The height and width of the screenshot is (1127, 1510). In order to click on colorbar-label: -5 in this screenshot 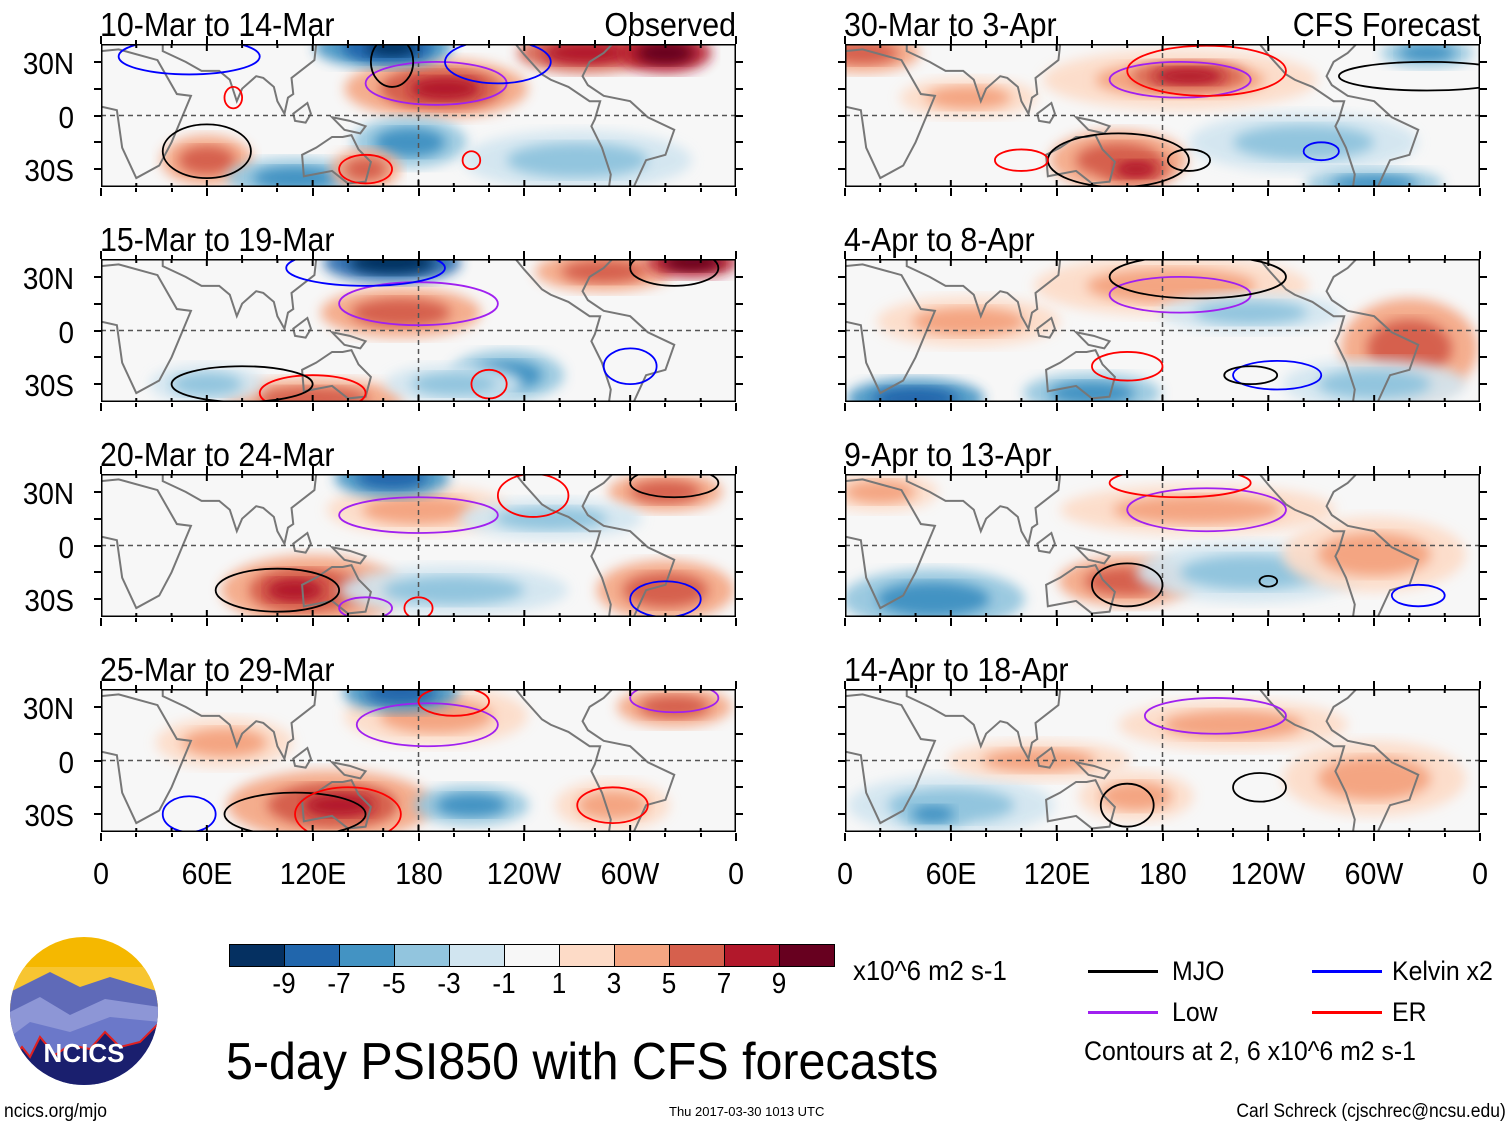, I will do `click(394, 984)`.